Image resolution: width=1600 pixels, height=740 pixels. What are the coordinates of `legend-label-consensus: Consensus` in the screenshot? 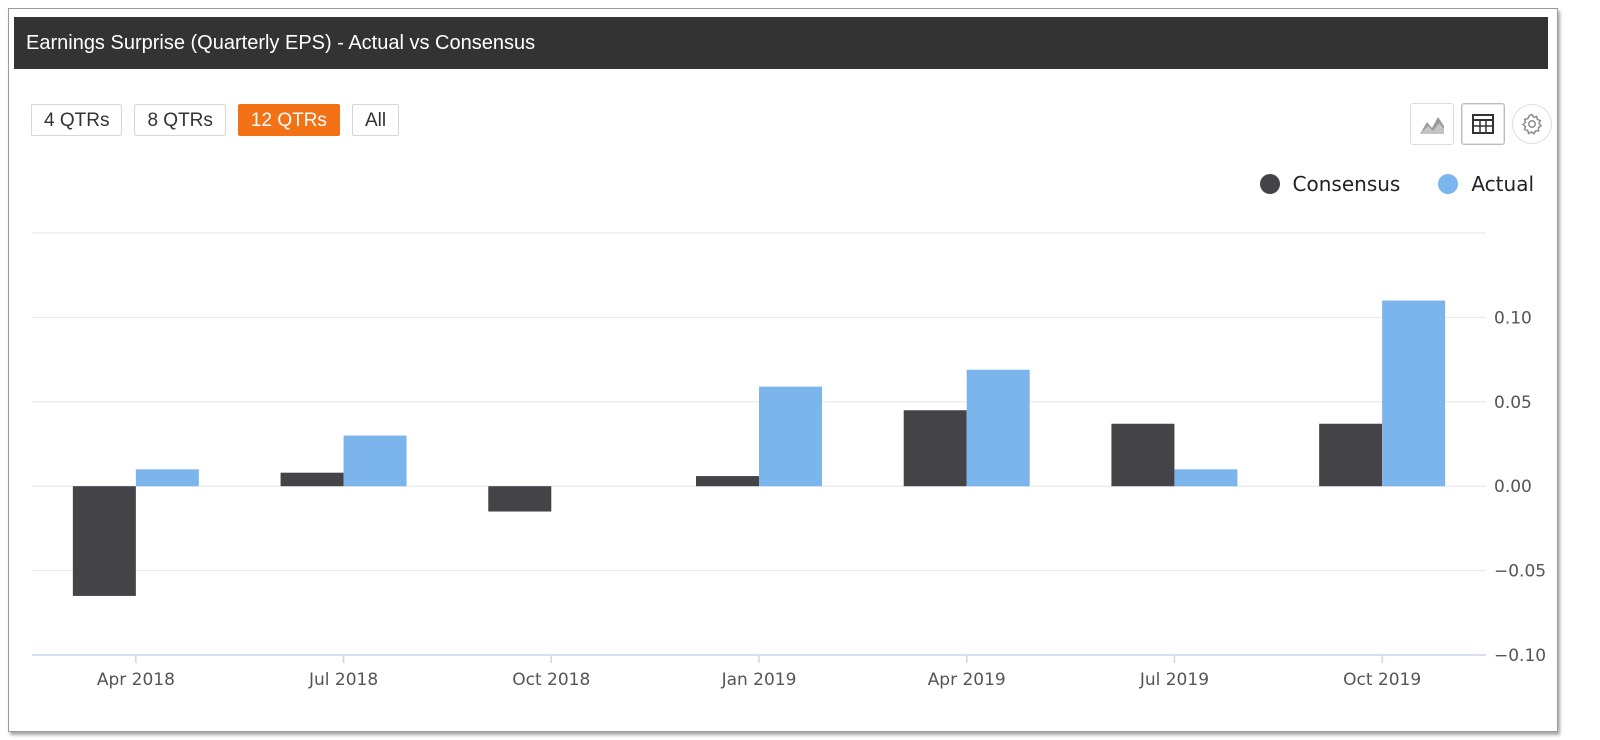 It's located at (1346, 184).